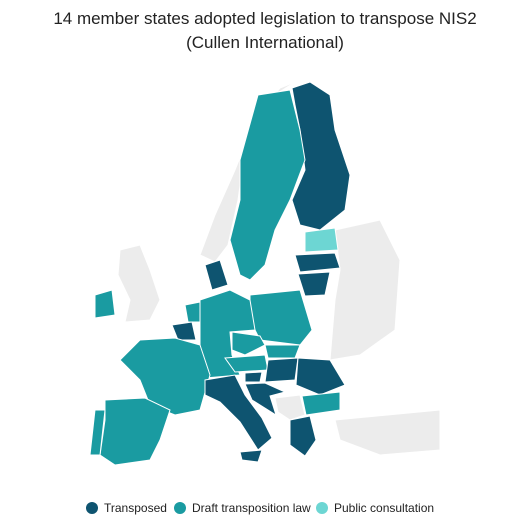 Image resolution: width=530 pixels, height=525 pixels. What do you see at coordinates (251, 508) in the screenshot?
I see `legend-label: Draft transposition law` at bounding box center [251, 508].